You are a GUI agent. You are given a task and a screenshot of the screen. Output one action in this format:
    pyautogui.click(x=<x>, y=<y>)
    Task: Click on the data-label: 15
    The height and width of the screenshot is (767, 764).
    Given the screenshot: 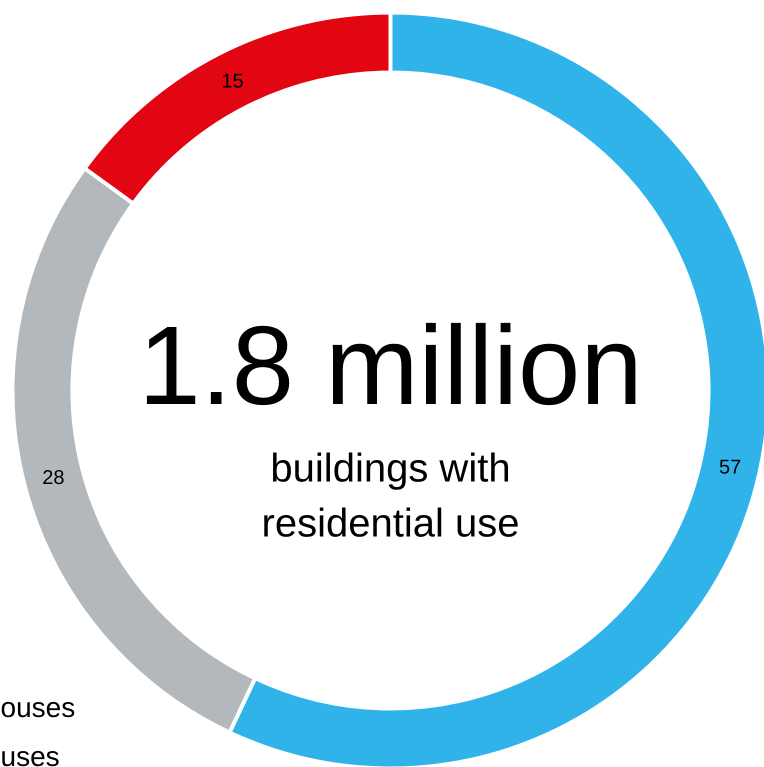 What is the action you would take?
    pyautogui.click(x=232, y=81)
    